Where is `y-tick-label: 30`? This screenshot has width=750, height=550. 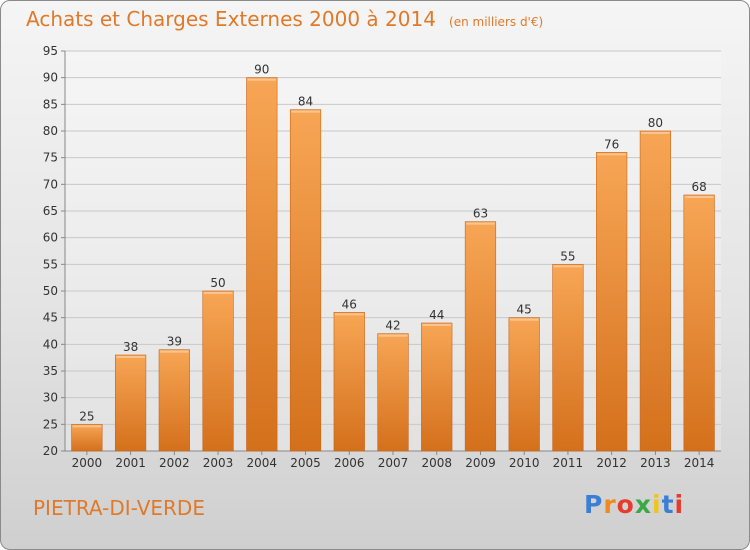
y-tick-label: 30 is located at coordinates (50, 398).